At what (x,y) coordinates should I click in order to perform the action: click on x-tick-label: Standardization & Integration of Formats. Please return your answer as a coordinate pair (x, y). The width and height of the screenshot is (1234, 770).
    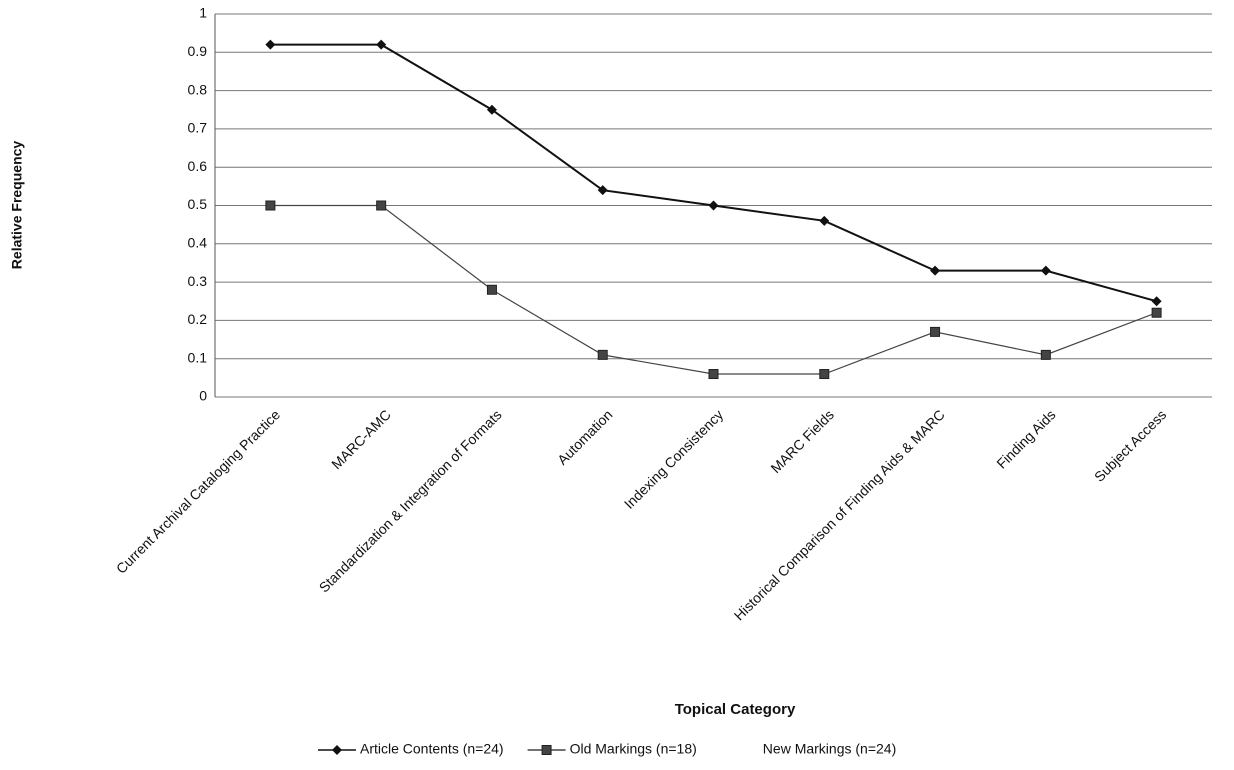
    Looking at the image, I should click on (410, 500).